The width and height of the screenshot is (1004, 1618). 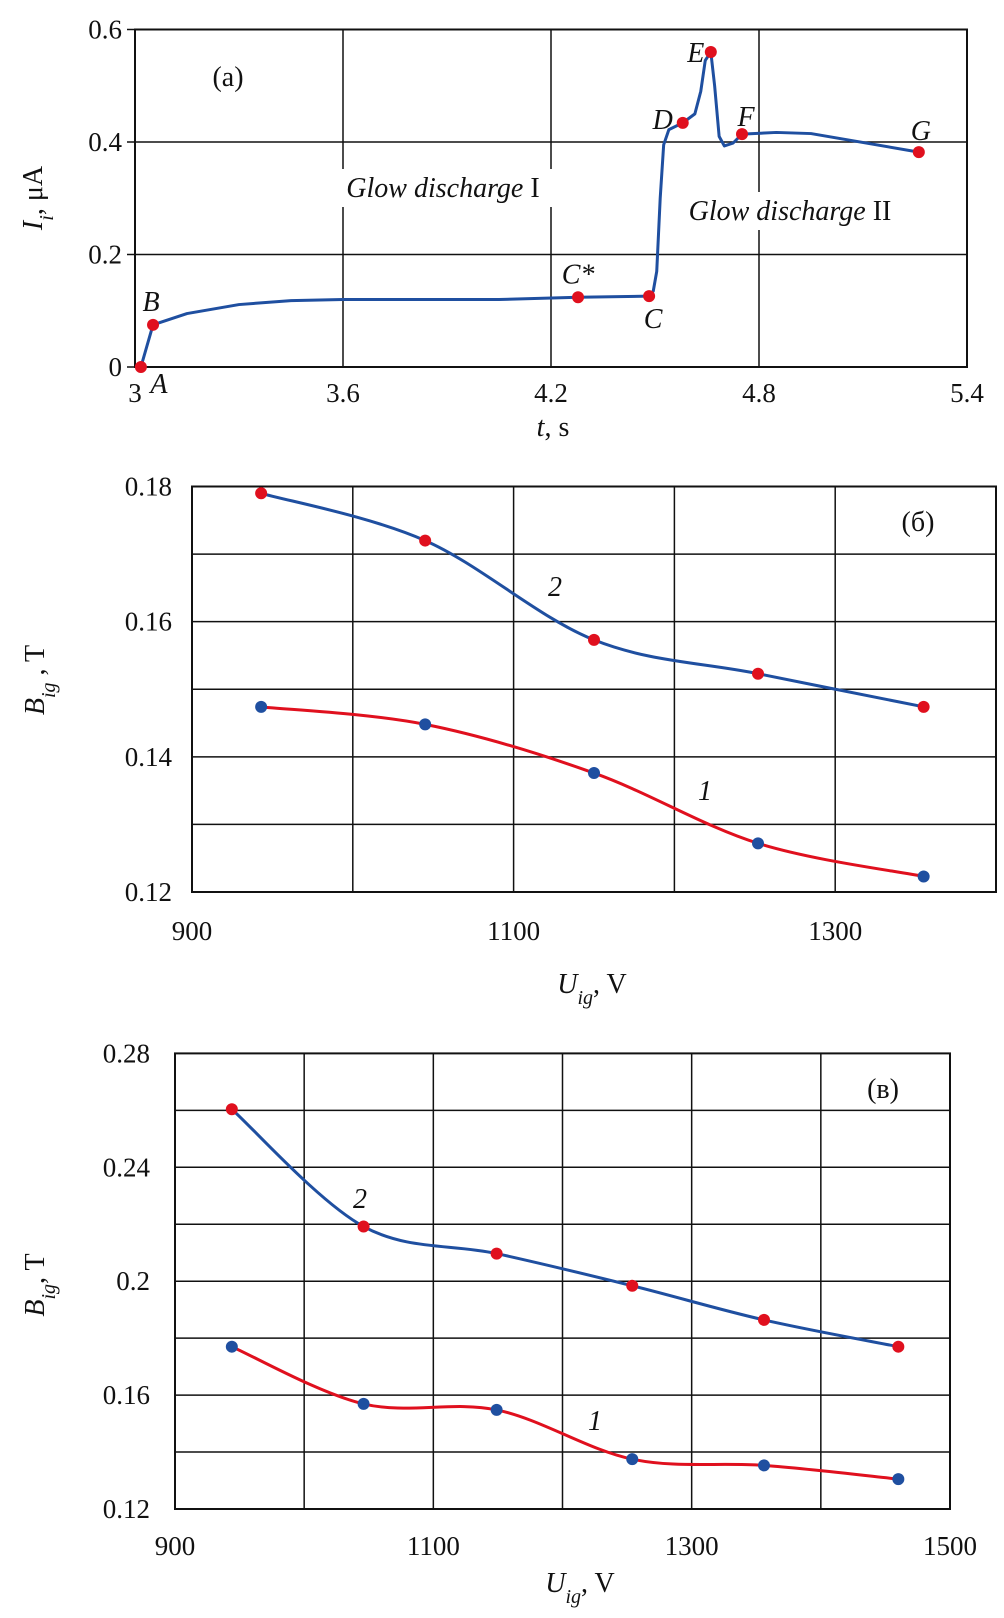 I want to click on point-label: B, so click(x=150, y=302).